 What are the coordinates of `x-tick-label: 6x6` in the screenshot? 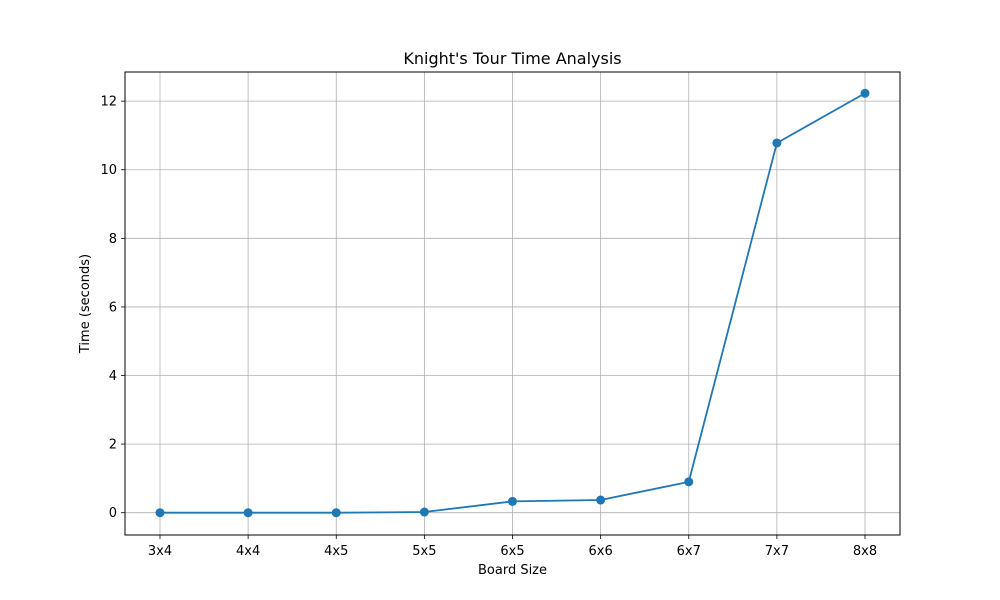 It's located at (601, 551).